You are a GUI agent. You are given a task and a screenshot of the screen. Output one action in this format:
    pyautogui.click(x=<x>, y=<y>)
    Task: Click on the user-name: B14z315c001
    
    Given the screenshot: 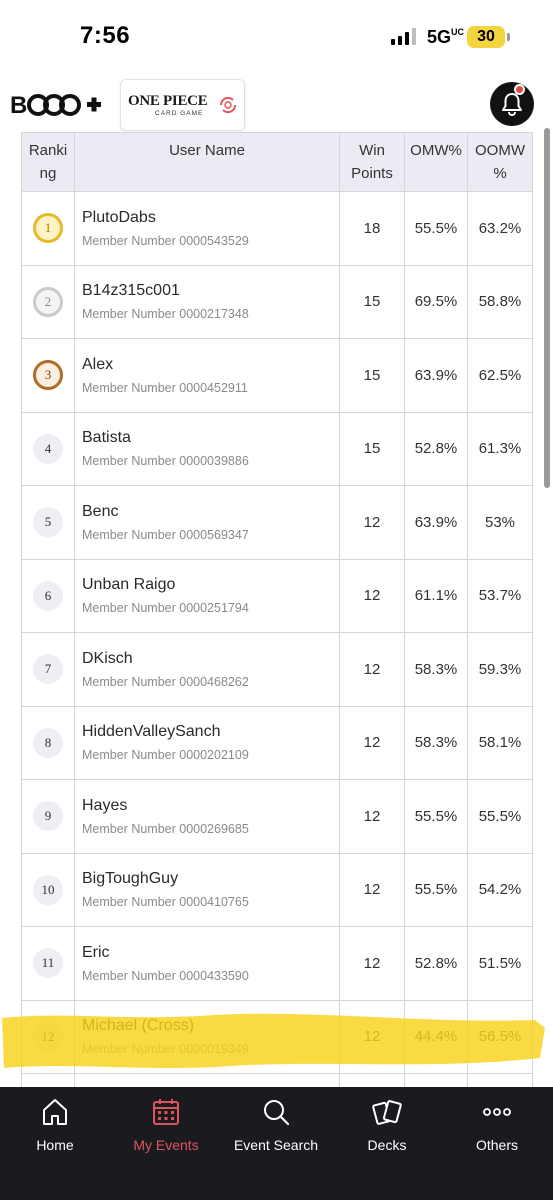 What is the action you would take?
    pyautogui.click(x=131, y=291)
    